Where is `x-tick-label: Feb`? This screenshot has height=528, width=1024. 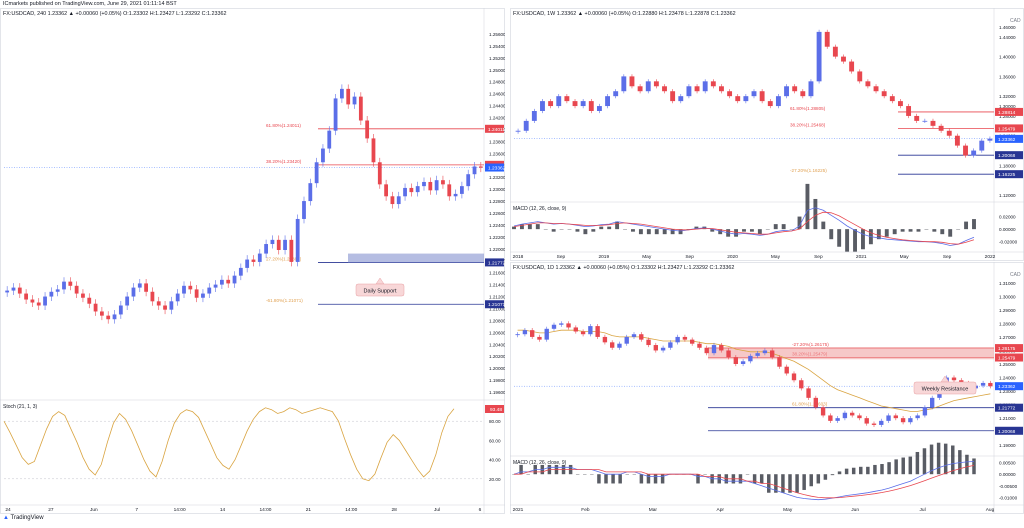 x-tick-label: Feb is located at coordinates (585, 510).